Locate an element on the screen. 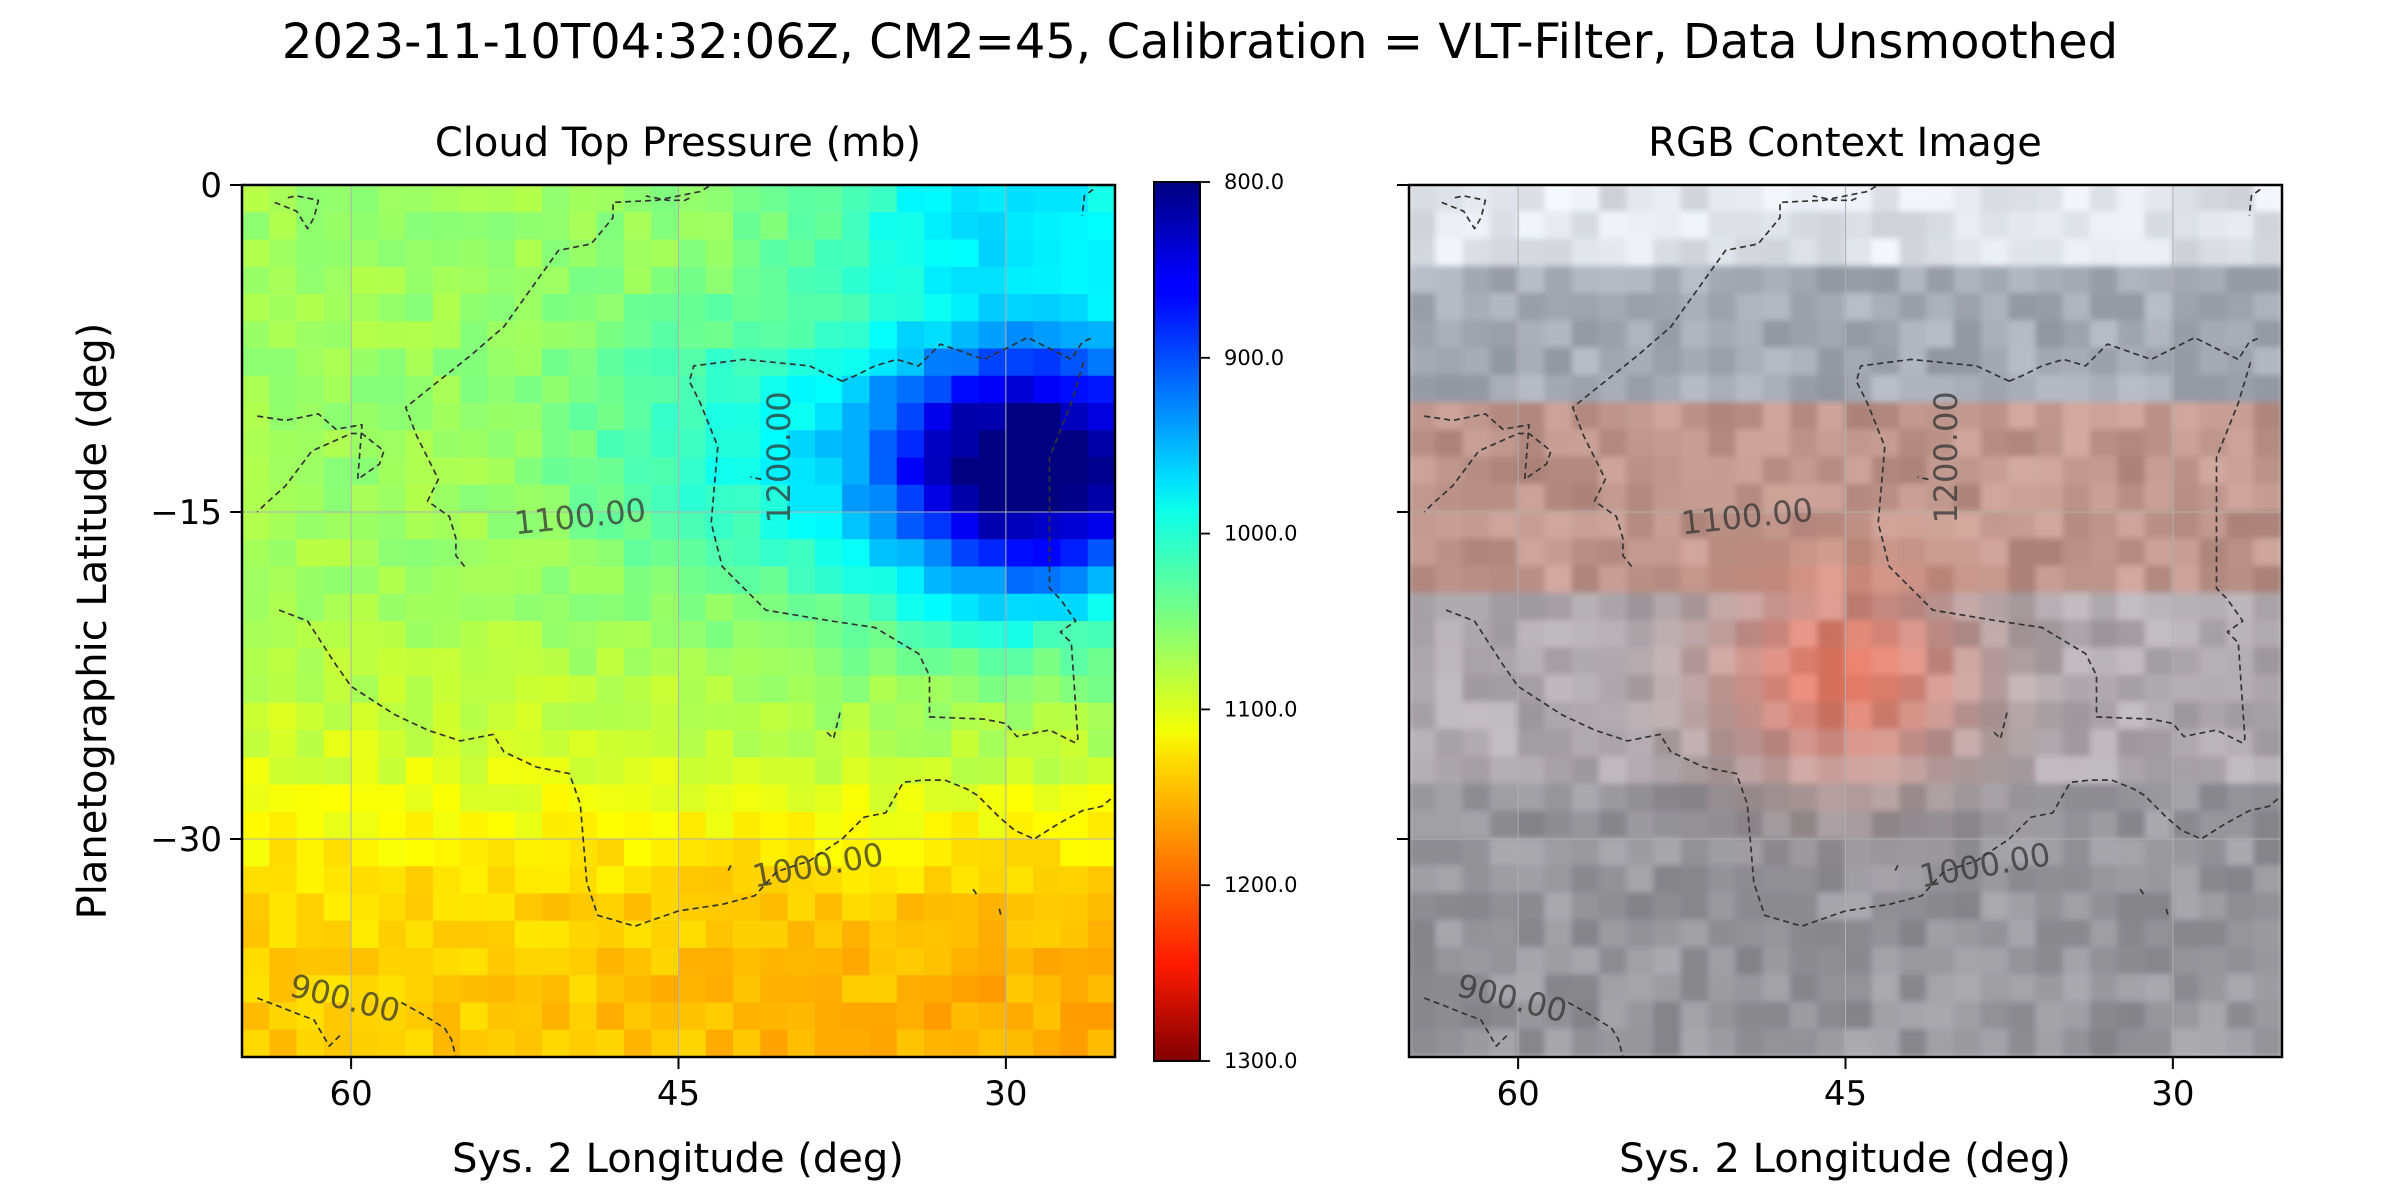  colorbar-tick-label: 900.0 is located at coordinates (1254, 358).